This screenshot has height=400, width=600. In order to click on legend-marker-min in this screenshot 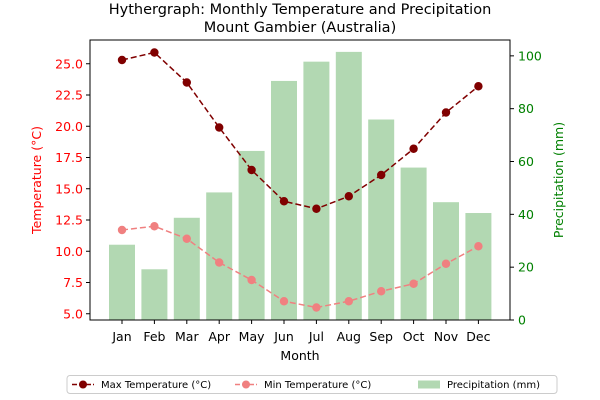, I will do `click(246, 384)`.